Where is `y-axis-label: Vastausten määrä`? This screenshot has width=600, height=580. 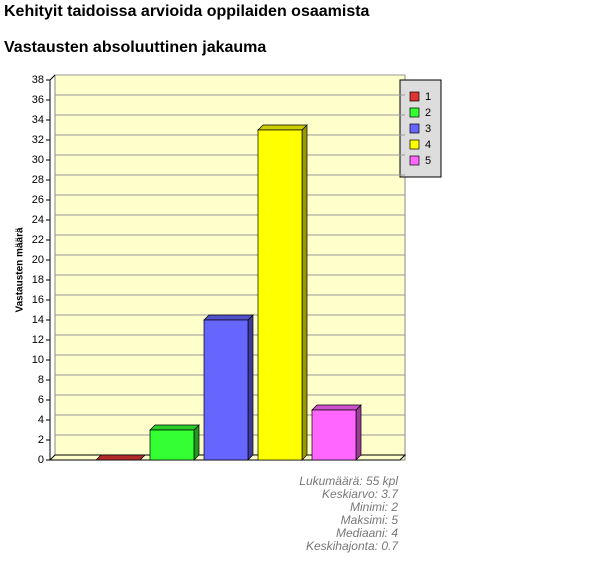 y-axis-label: Vastausten määrä is located at coordinates (20, 269).